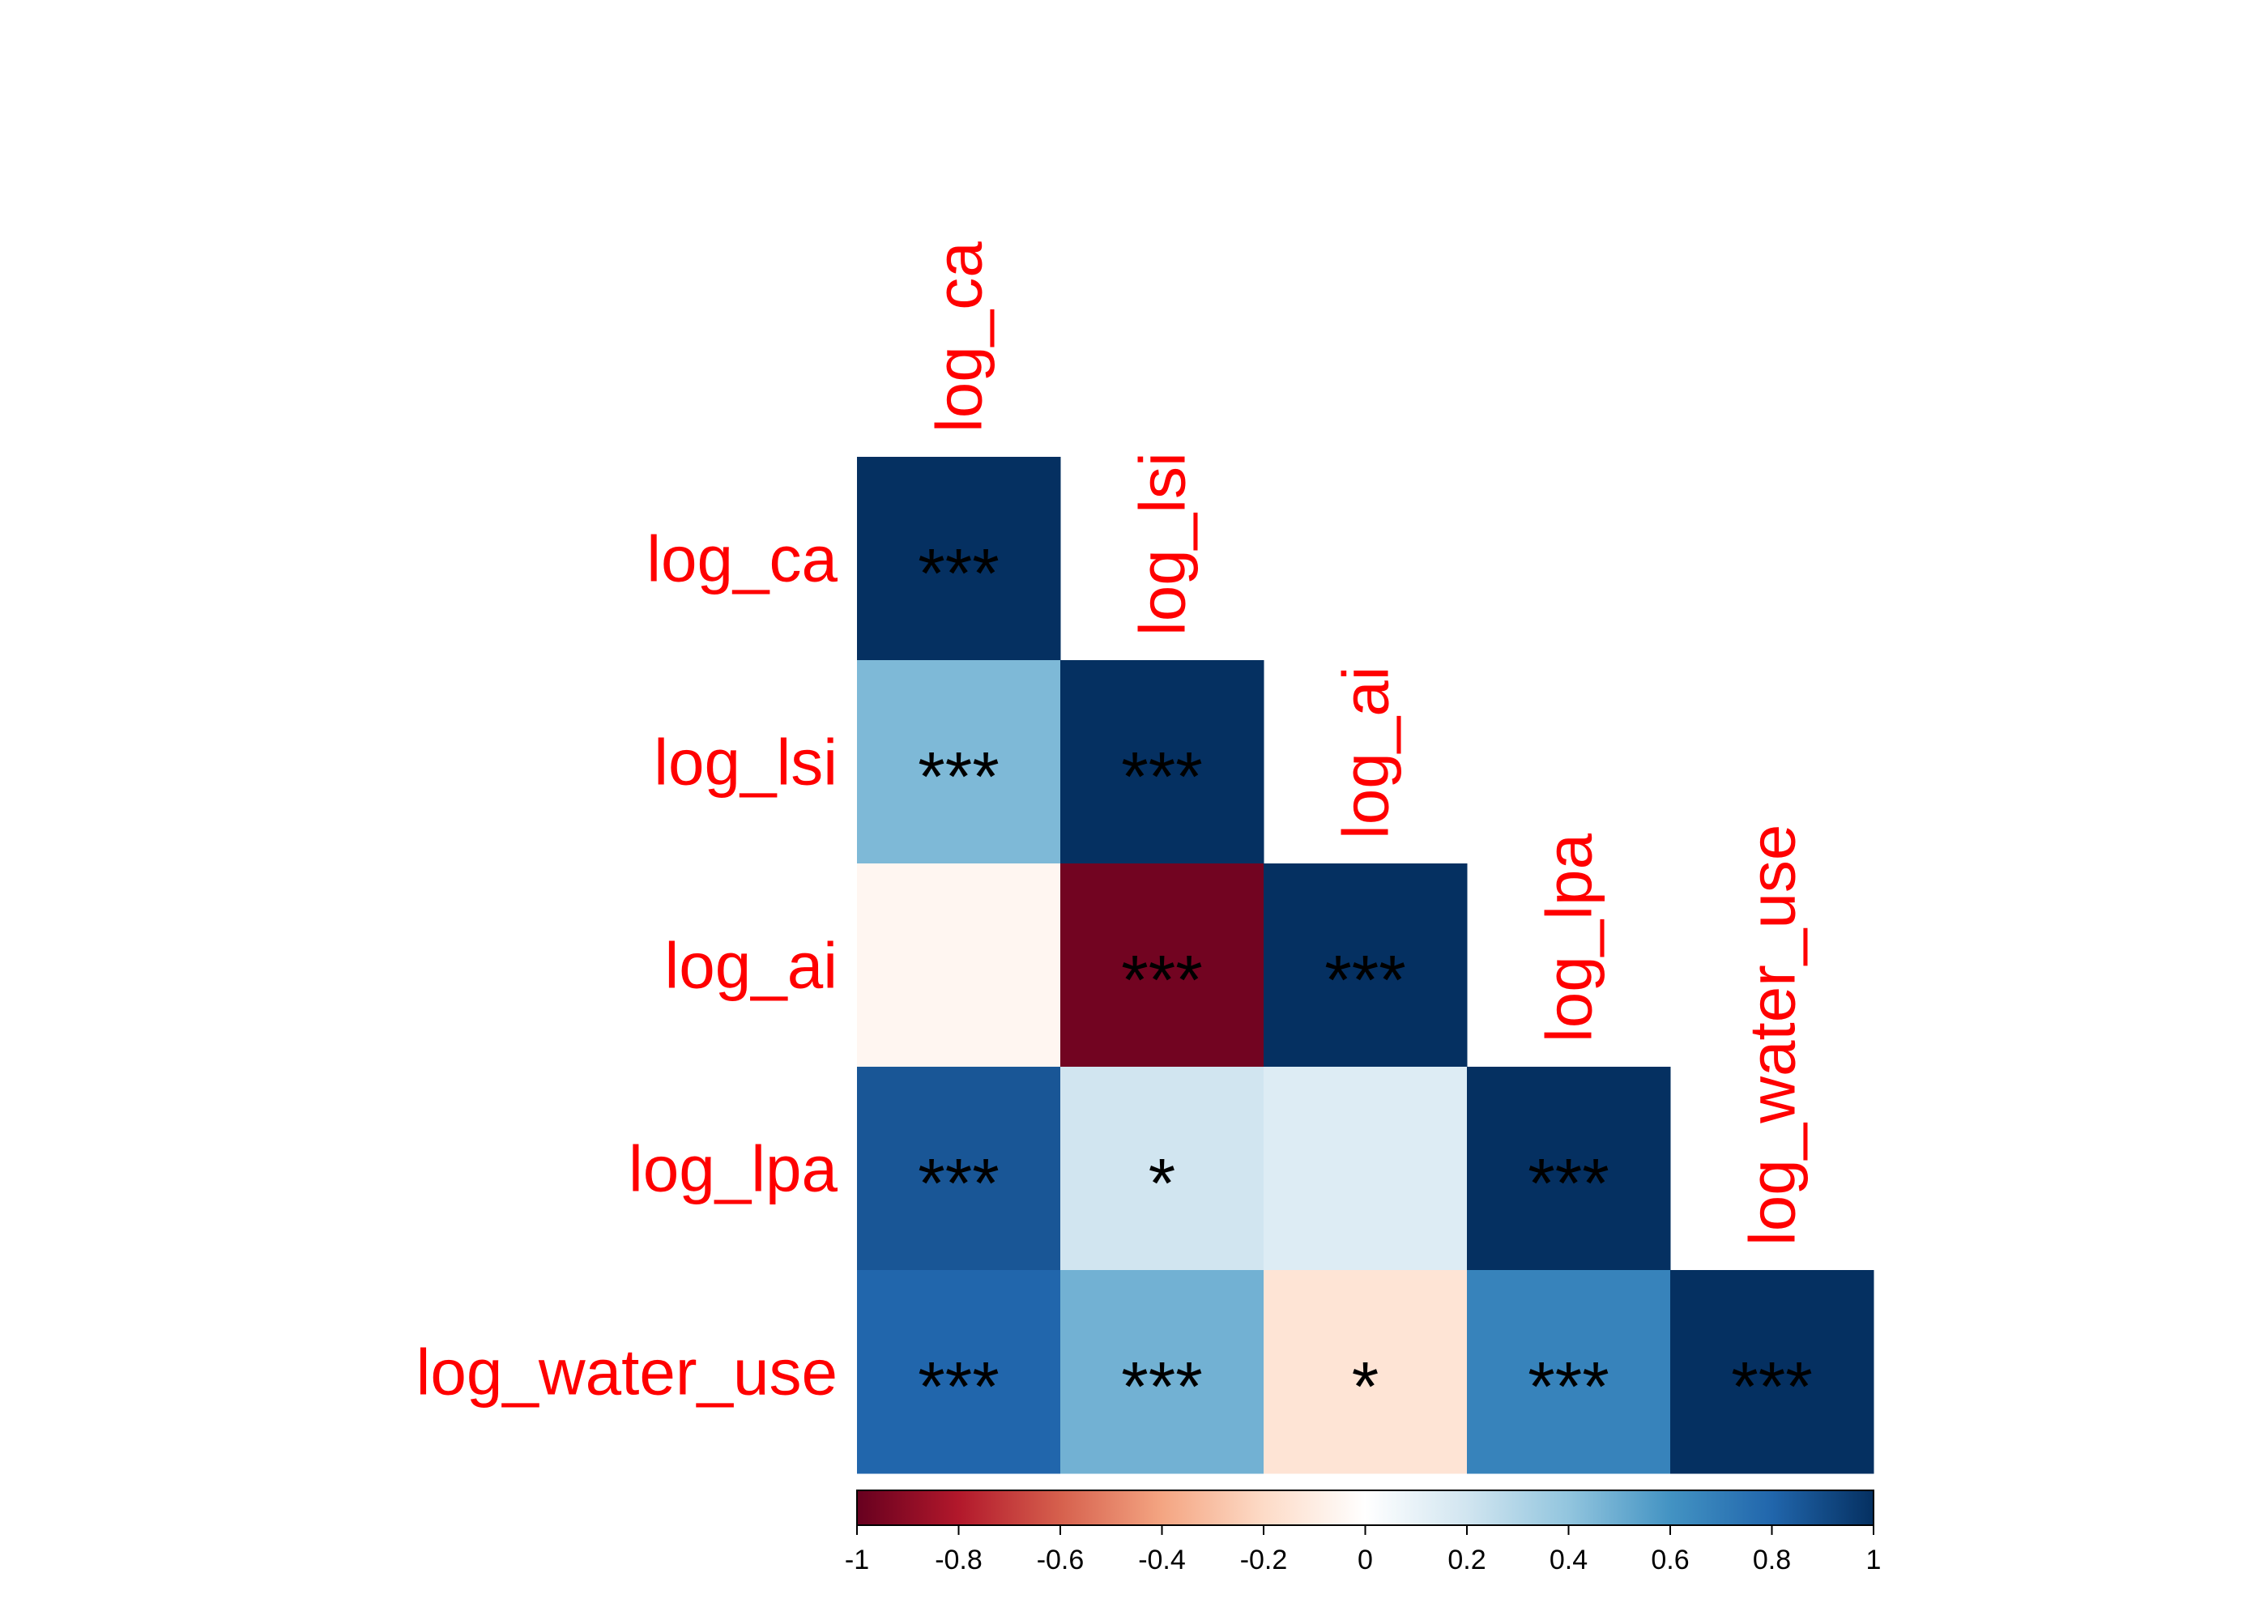 This screenshot has height=1624, width=2268. I want to click on colorbar-tick-label: 0, so click(1365, 1560).